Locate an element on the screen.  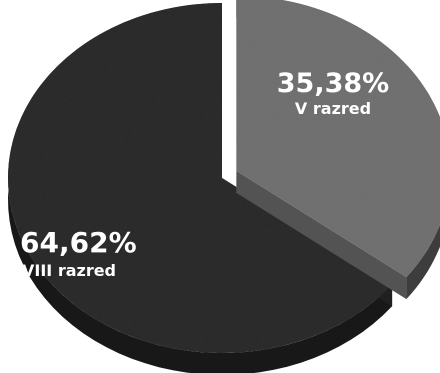
slice-label-v-razred: 35,38% V razred is located at coordinates (333, 93).